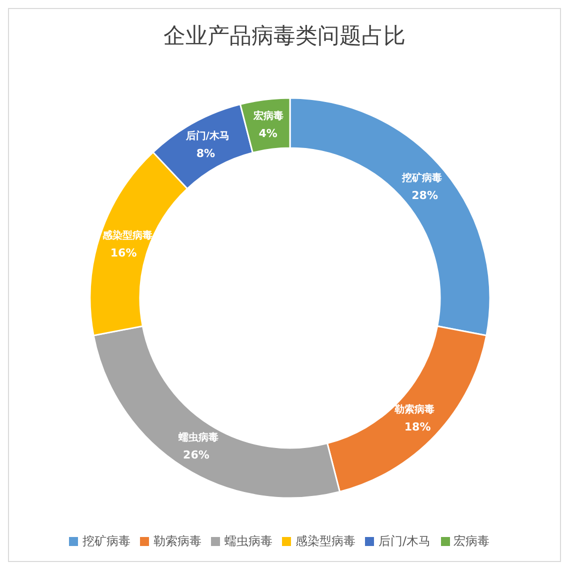  Describe the element at coordinates (472, 541) in the screenshot. I see `legend-label: 宏病毒` at that location.